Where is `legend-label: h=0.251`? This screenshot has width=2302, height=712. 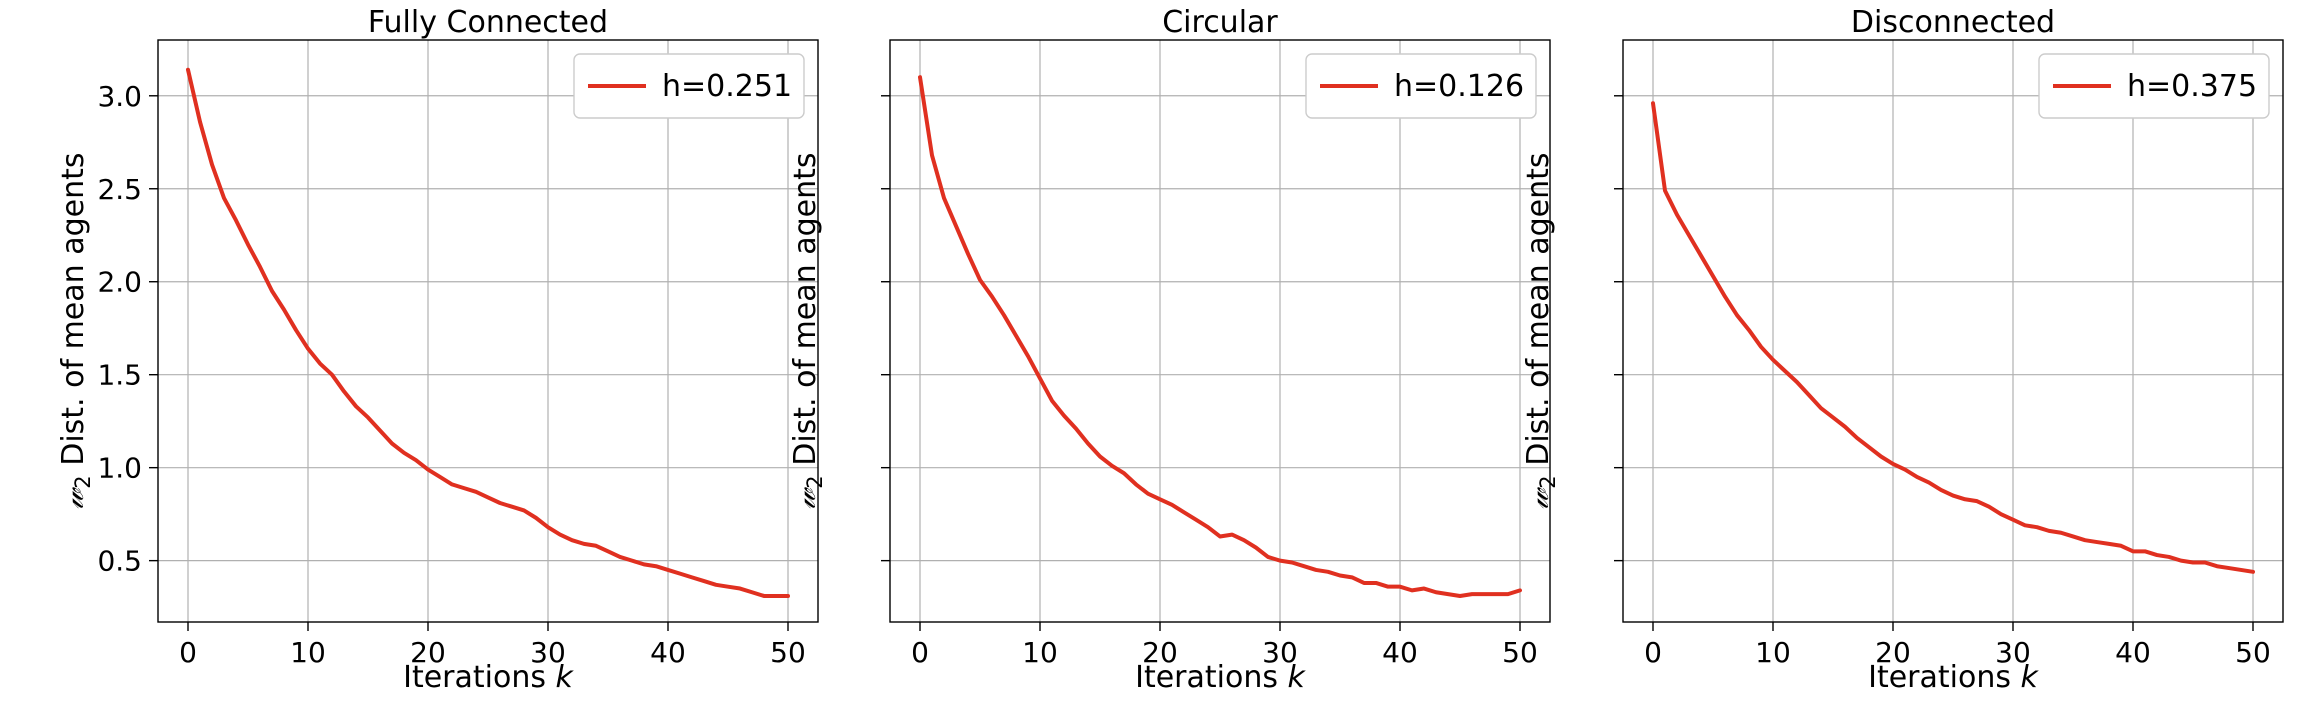 legend-label: h=0.251 is located at coordinates (727, 86).